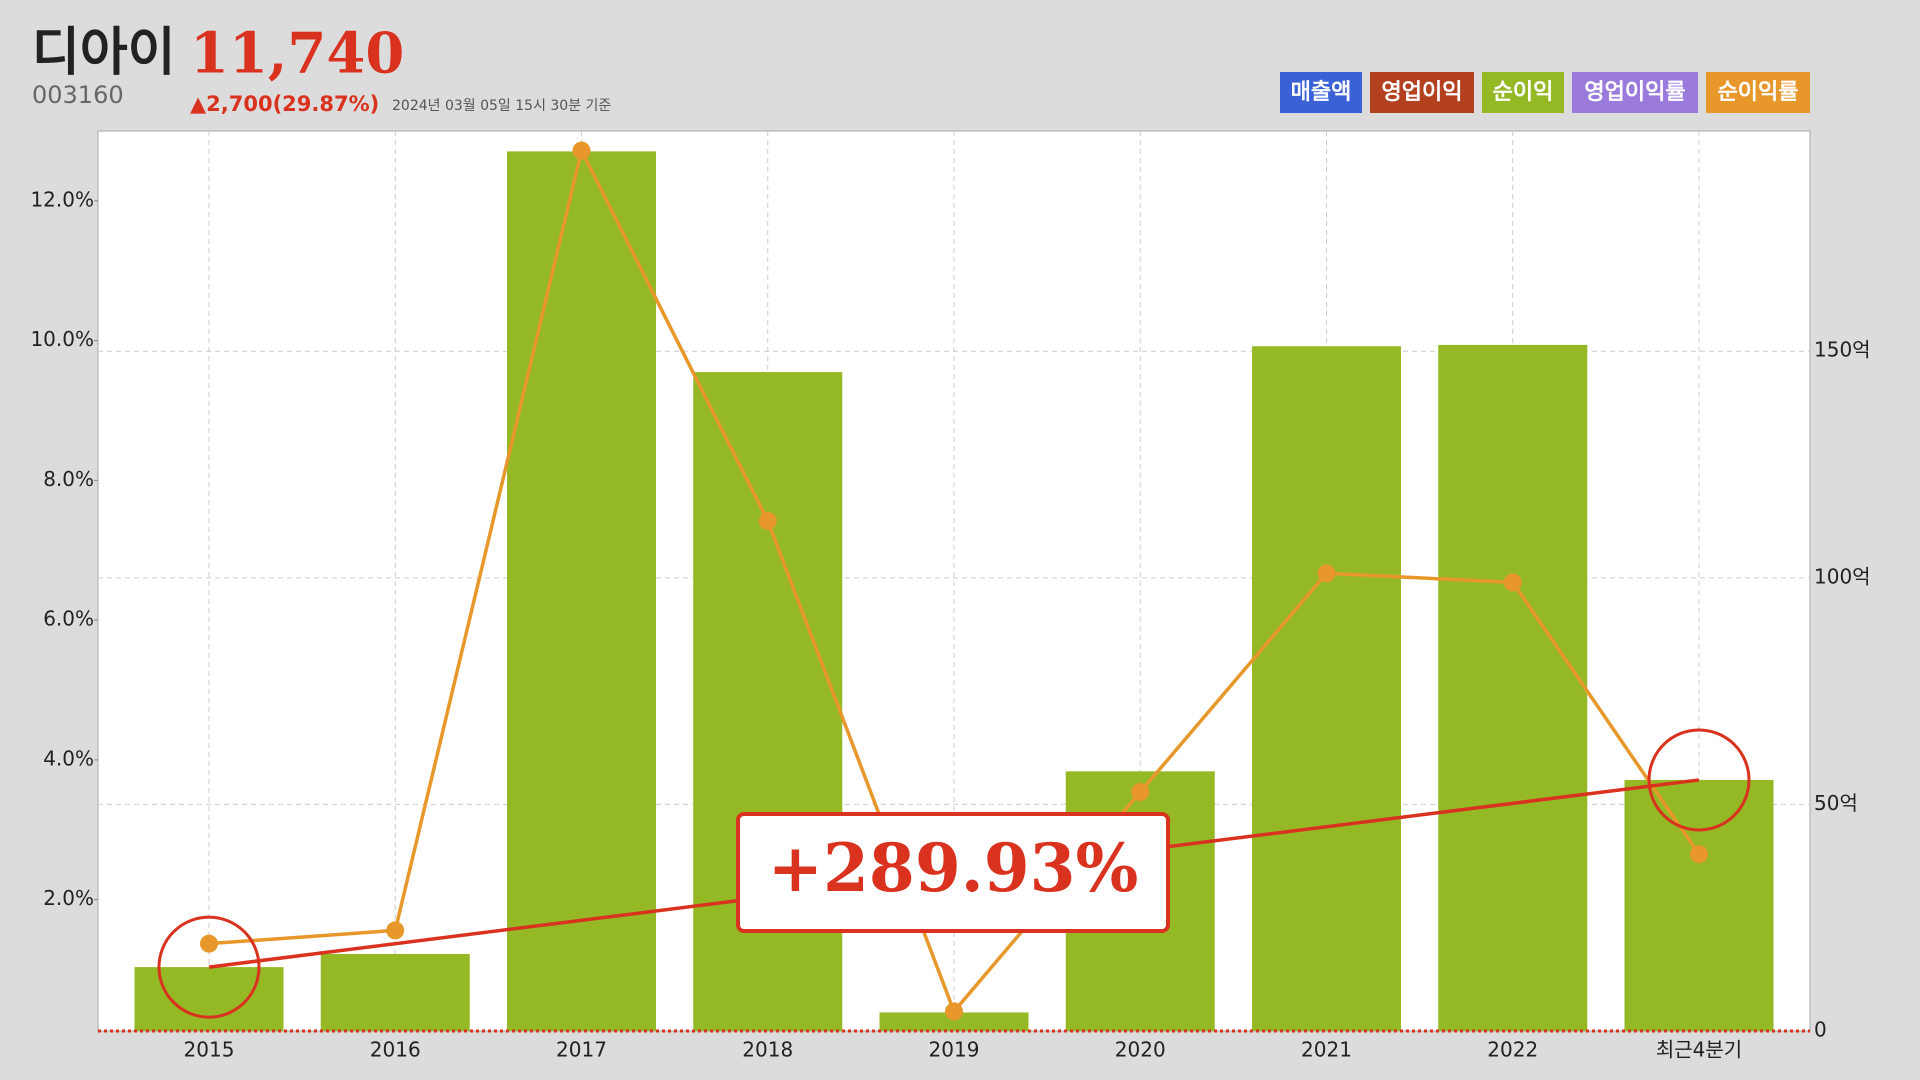  I want to click on y-tick-label: 10.0%, so click(62, 339).